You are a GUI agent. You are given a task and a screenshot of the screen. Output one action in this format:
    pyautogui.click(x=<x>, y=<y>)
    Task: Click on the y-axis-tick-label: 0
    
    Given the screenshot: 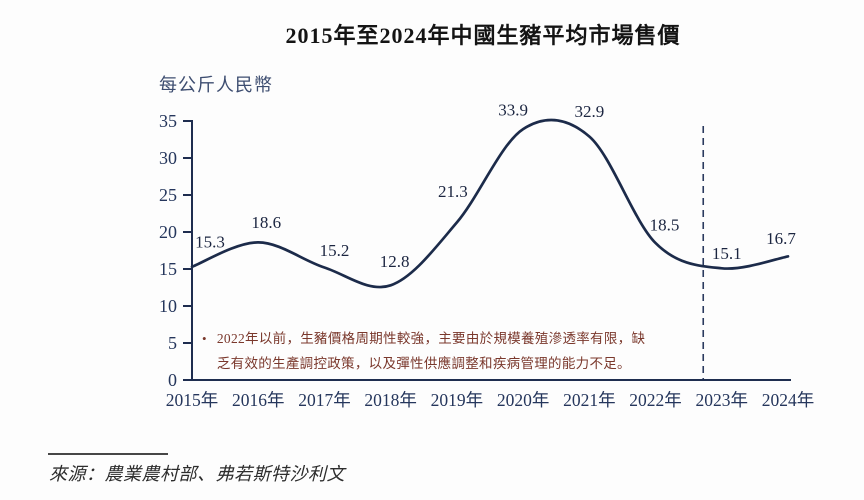 What is the action you would take?
    pyautogui.click(x=172, y=380)
    